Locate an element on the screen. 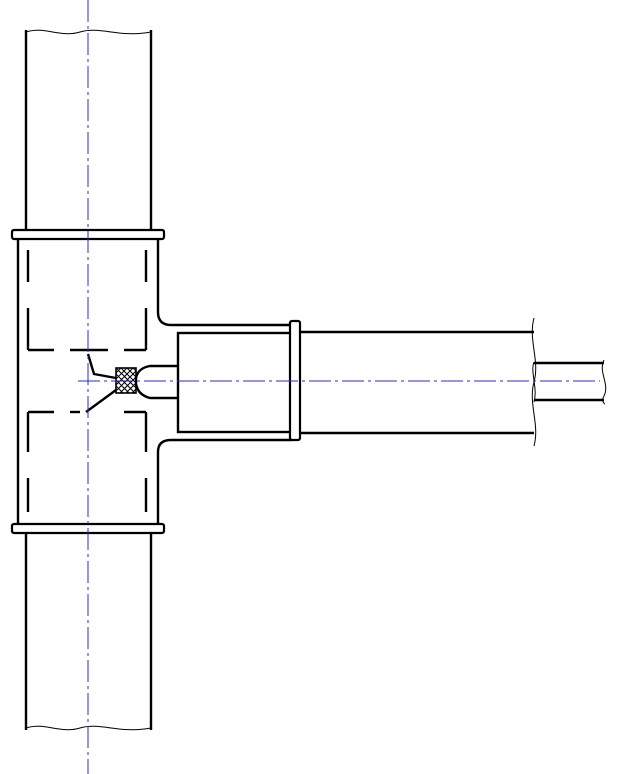 Image resolution: width=626 pixels, height=774 pixels. vertical-pipe-lower is located at coordinates (88, 631).